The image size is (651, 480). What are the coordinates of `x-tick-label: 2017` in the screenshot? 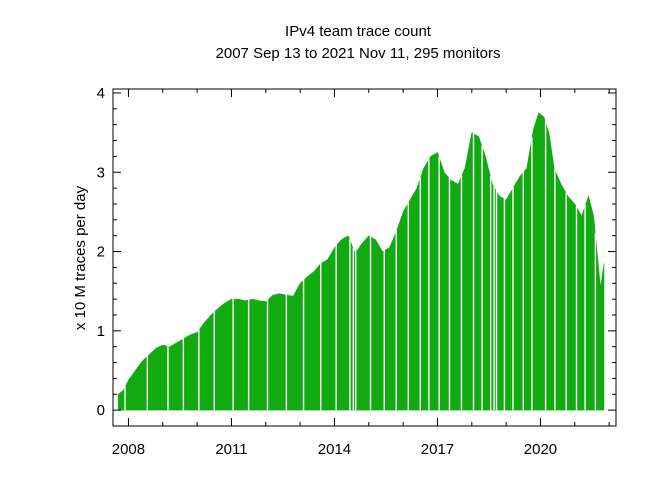 It's located at (437, 449).